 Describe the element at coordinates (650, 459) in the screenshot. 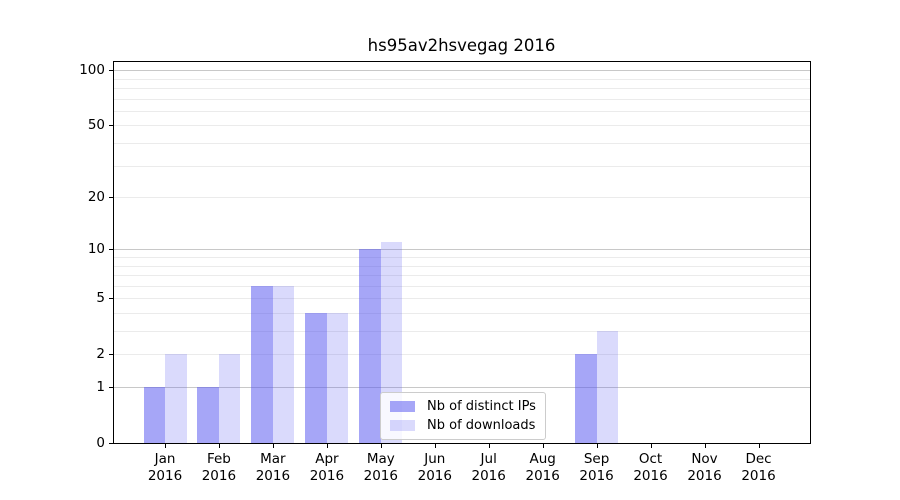

I see `xtick-month: Oct` at that location.